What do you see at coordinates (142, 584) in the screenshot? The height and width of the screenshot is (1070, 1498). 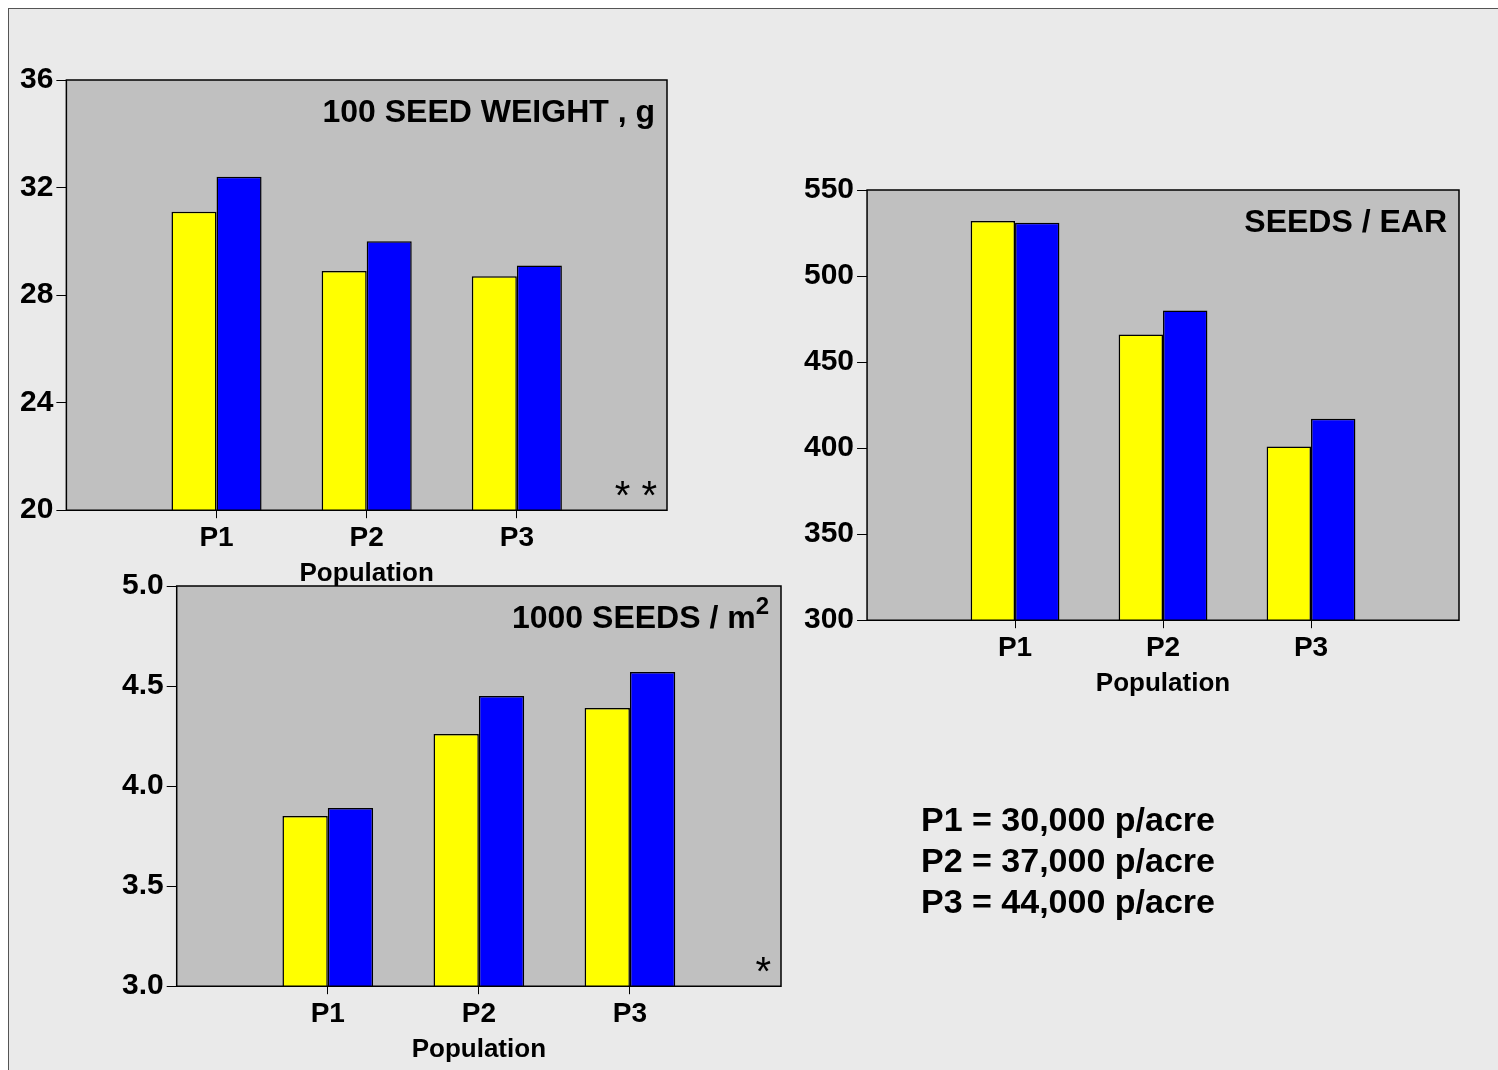 I see `y-tick-label: 5.0` at bounding box center [142, 584].